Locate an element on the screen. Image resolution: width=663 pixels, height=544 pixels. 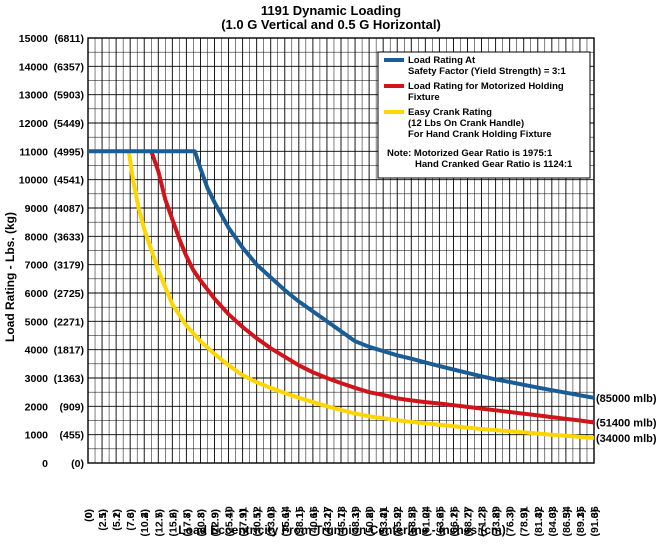
y-tick-label-lbs: 12000 is located at coordinates (33, 124).